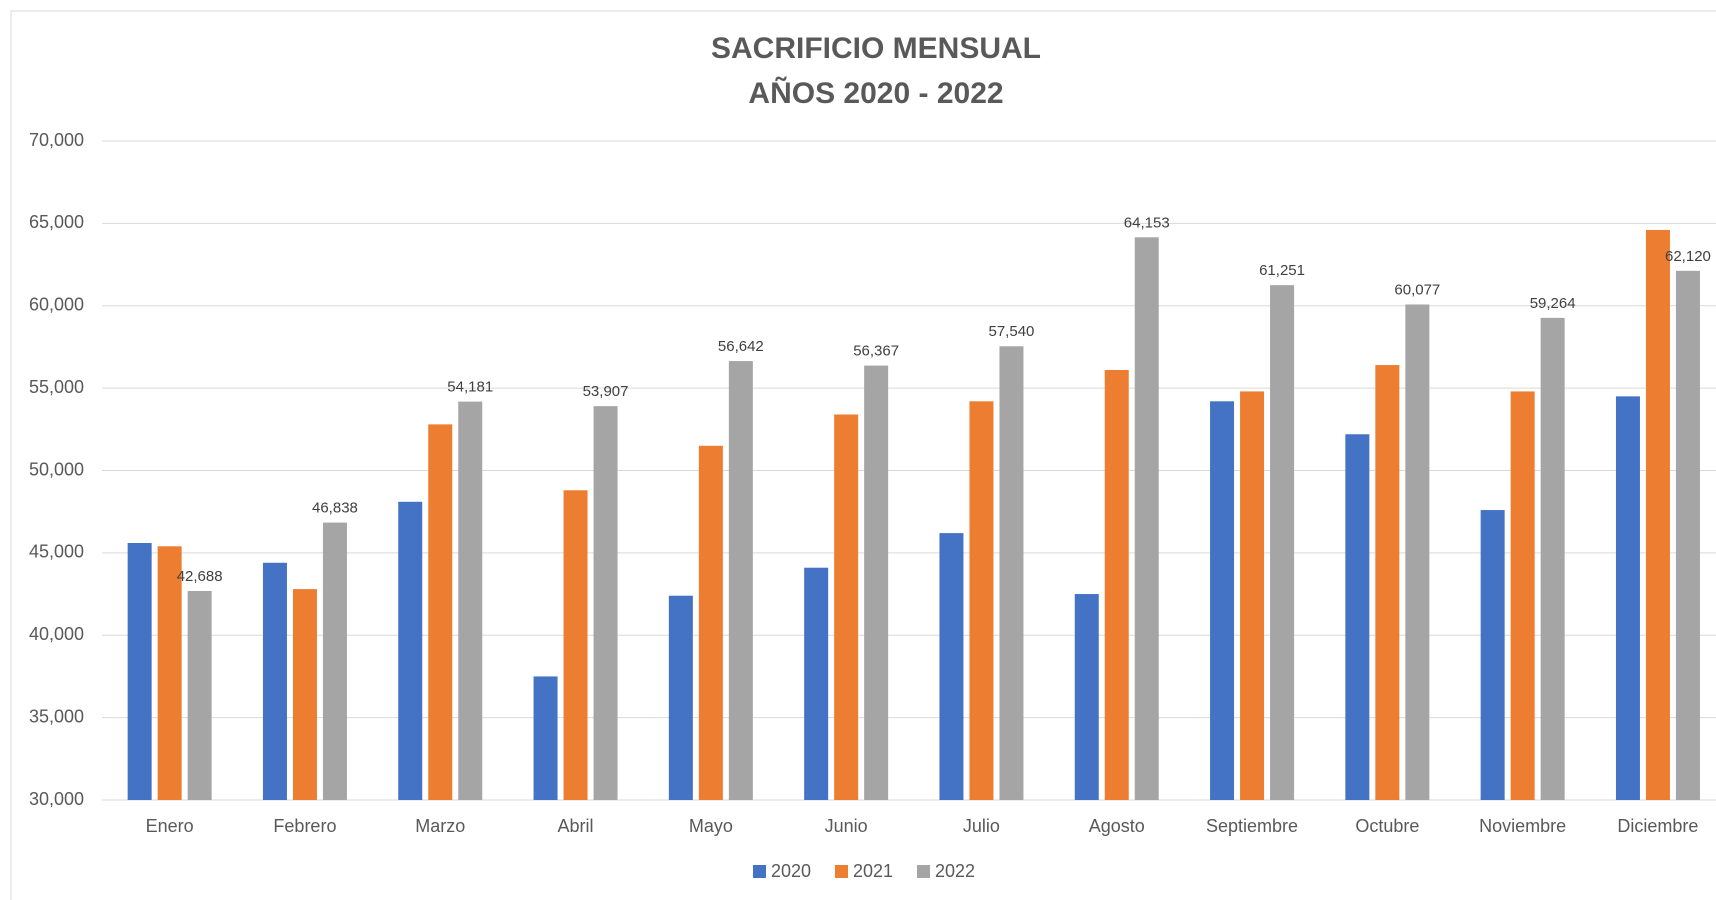  Describe the element at coordinates (440, 826) in the screenshot. I see `x-tick-label: Marzo` at that location.